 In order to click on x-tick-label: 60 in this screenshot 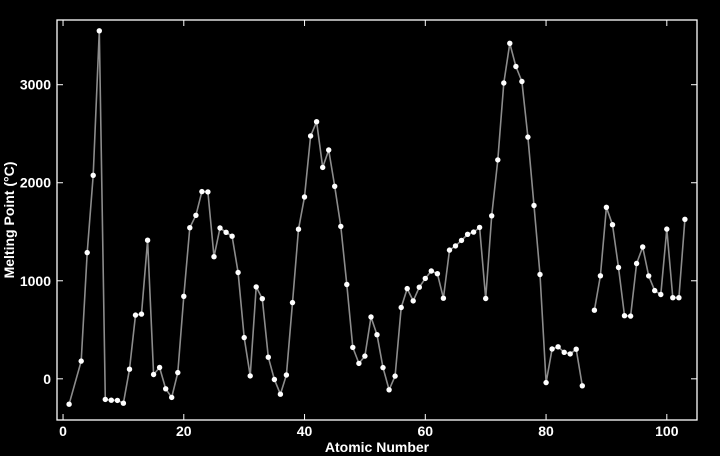, I will do `click(426, 431)`.